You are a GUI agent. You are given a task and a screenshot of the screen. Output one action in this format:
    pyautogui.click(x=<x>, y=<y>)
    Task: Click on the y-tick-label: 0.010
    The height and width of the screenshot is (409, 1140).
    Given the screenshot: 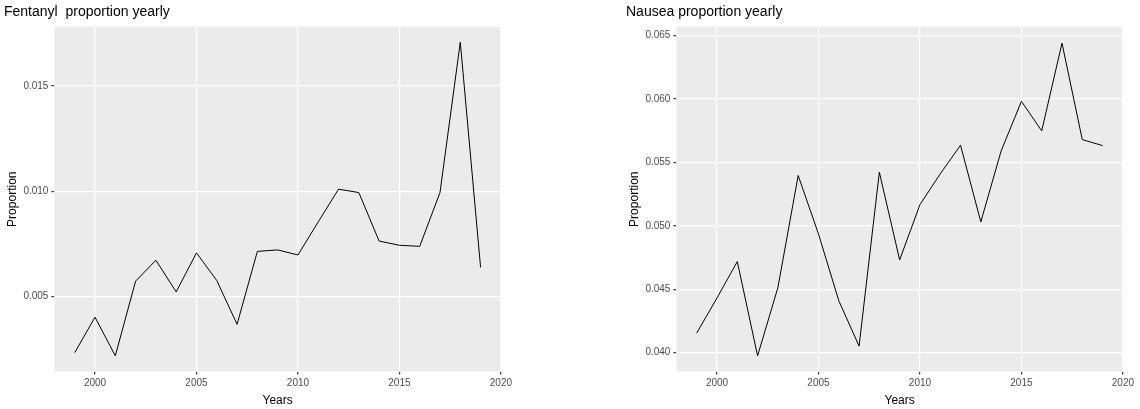 What is the action you would take?
    pyautogui.click(x=36, y=191)
    